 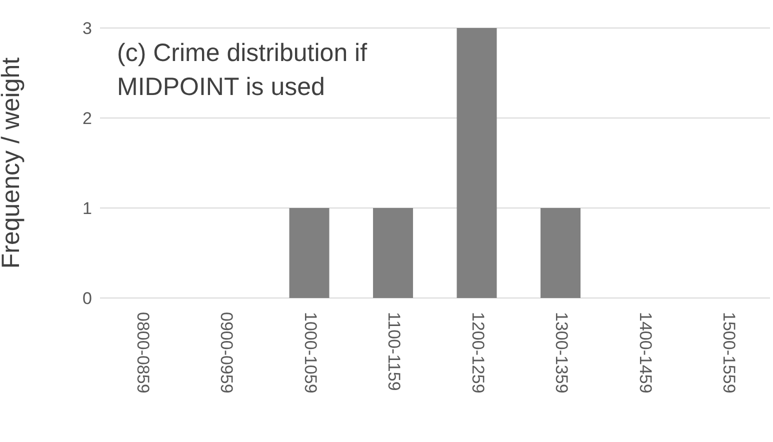 I want to click on x-tick-label: 0900-0959, so click(x=226, y=353).